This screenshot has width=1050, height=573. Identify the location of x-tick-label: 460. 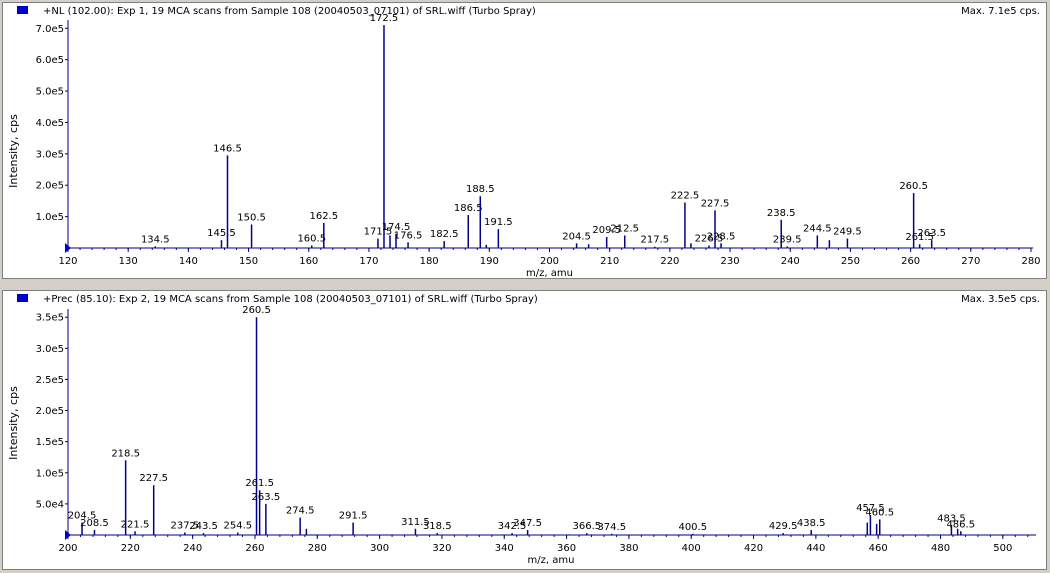
(878, 548).